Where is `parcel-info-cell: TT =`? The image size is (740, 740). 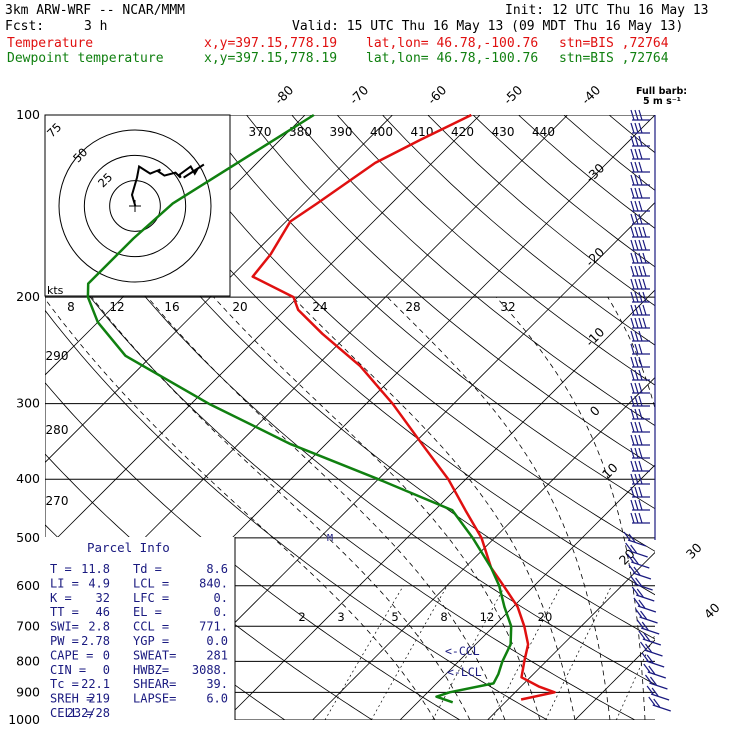 parcel-info-cell: TT = is located at coordinates (64, 612).